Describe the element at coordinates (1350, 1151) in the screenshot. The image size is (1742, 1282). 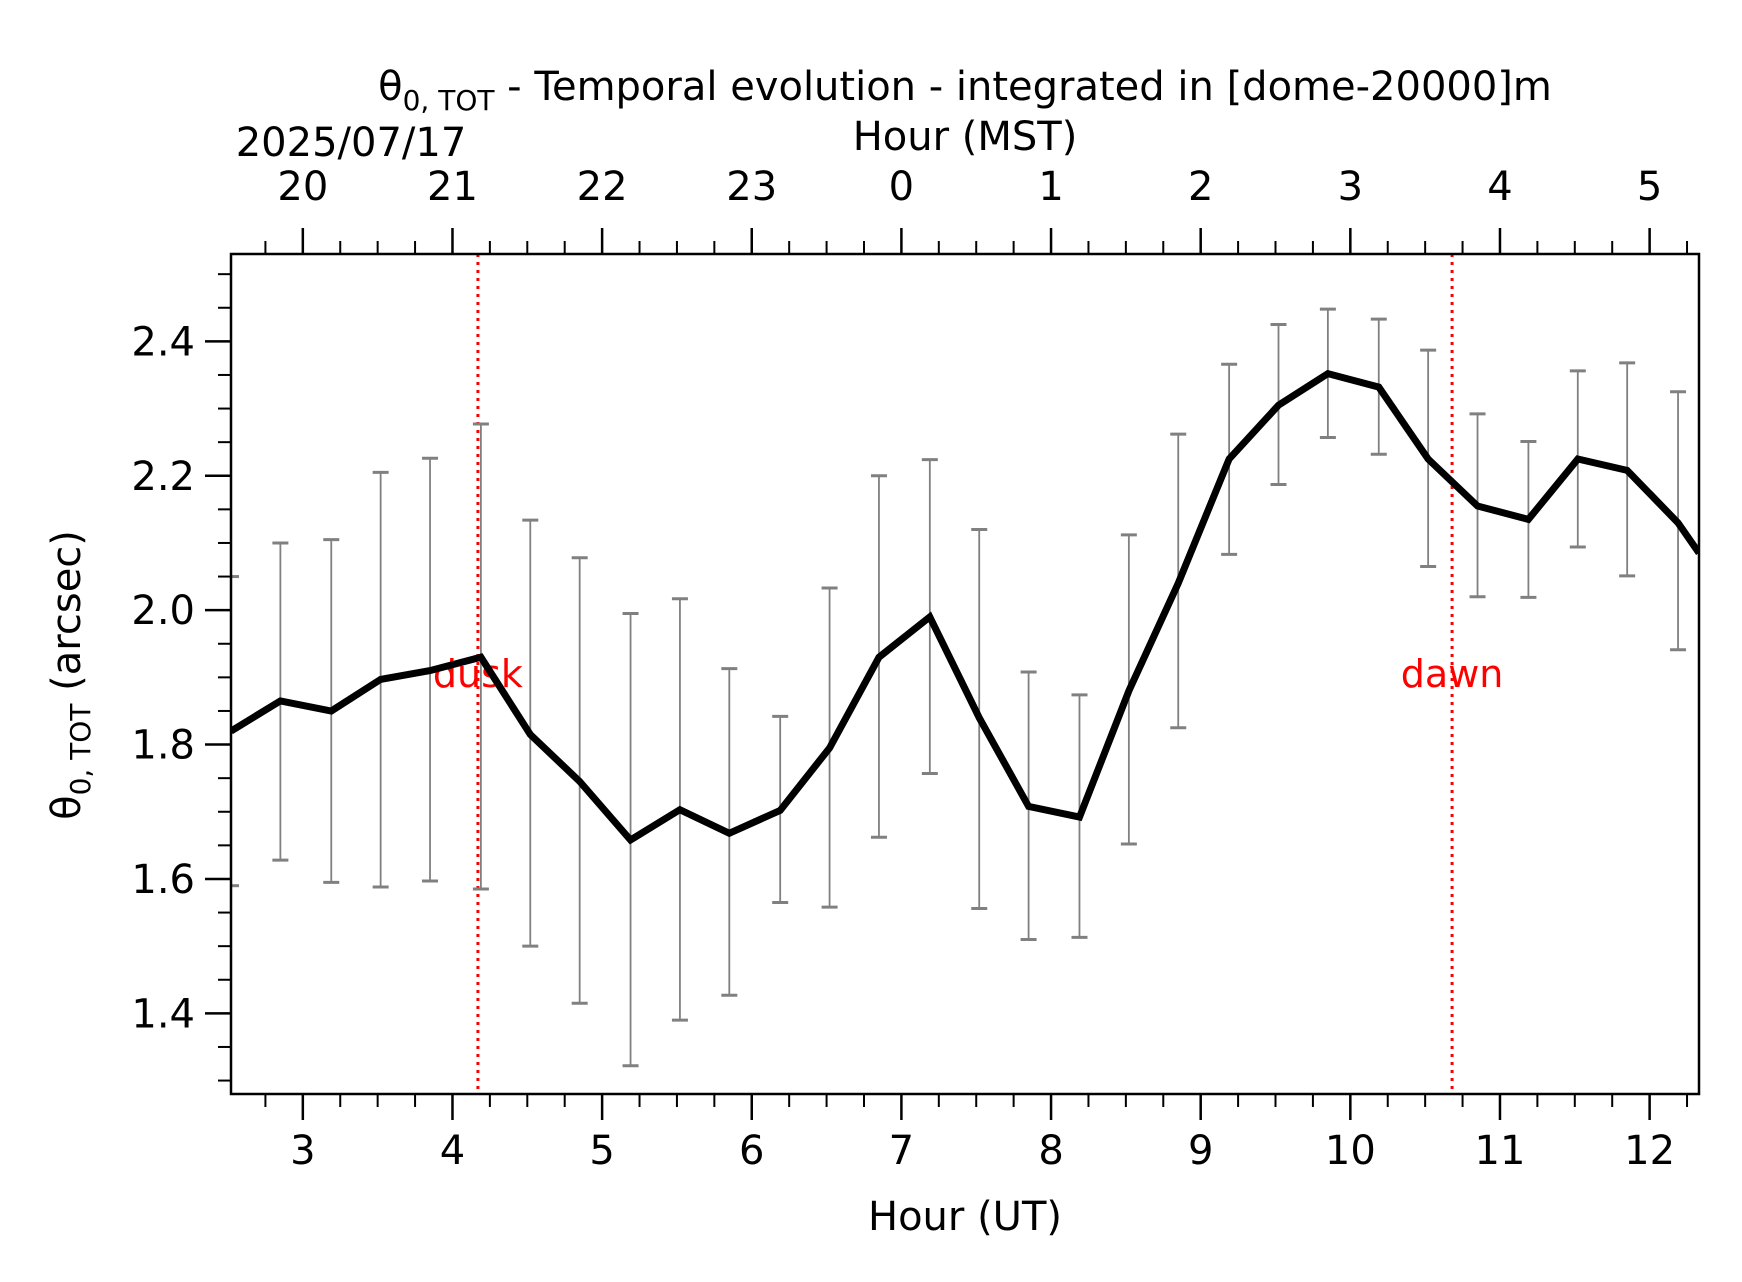
I see `x-tick-label-bottom: 10` at that location.